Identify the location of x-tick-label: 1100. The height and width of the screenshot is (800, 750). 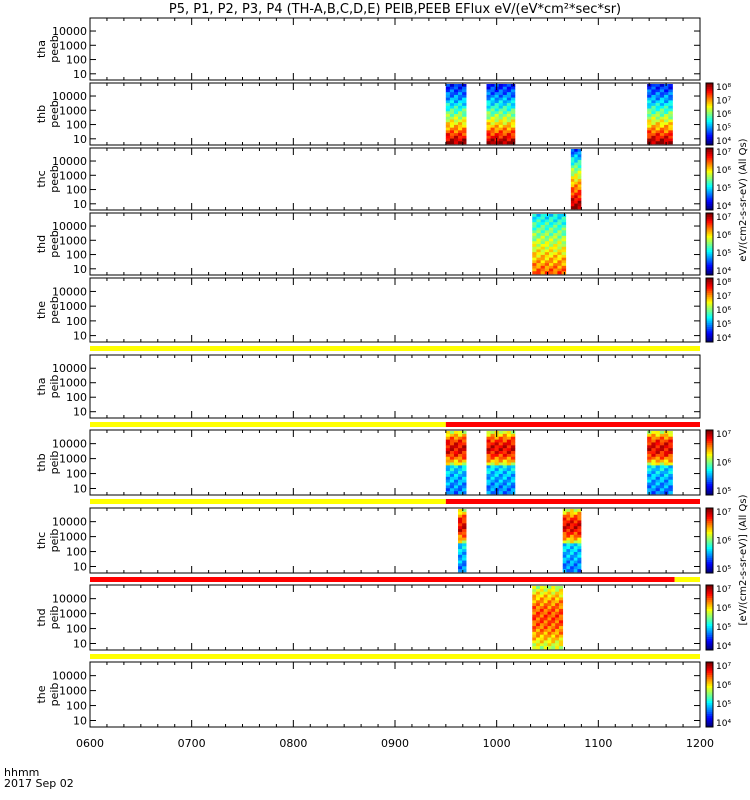
(598, 743).